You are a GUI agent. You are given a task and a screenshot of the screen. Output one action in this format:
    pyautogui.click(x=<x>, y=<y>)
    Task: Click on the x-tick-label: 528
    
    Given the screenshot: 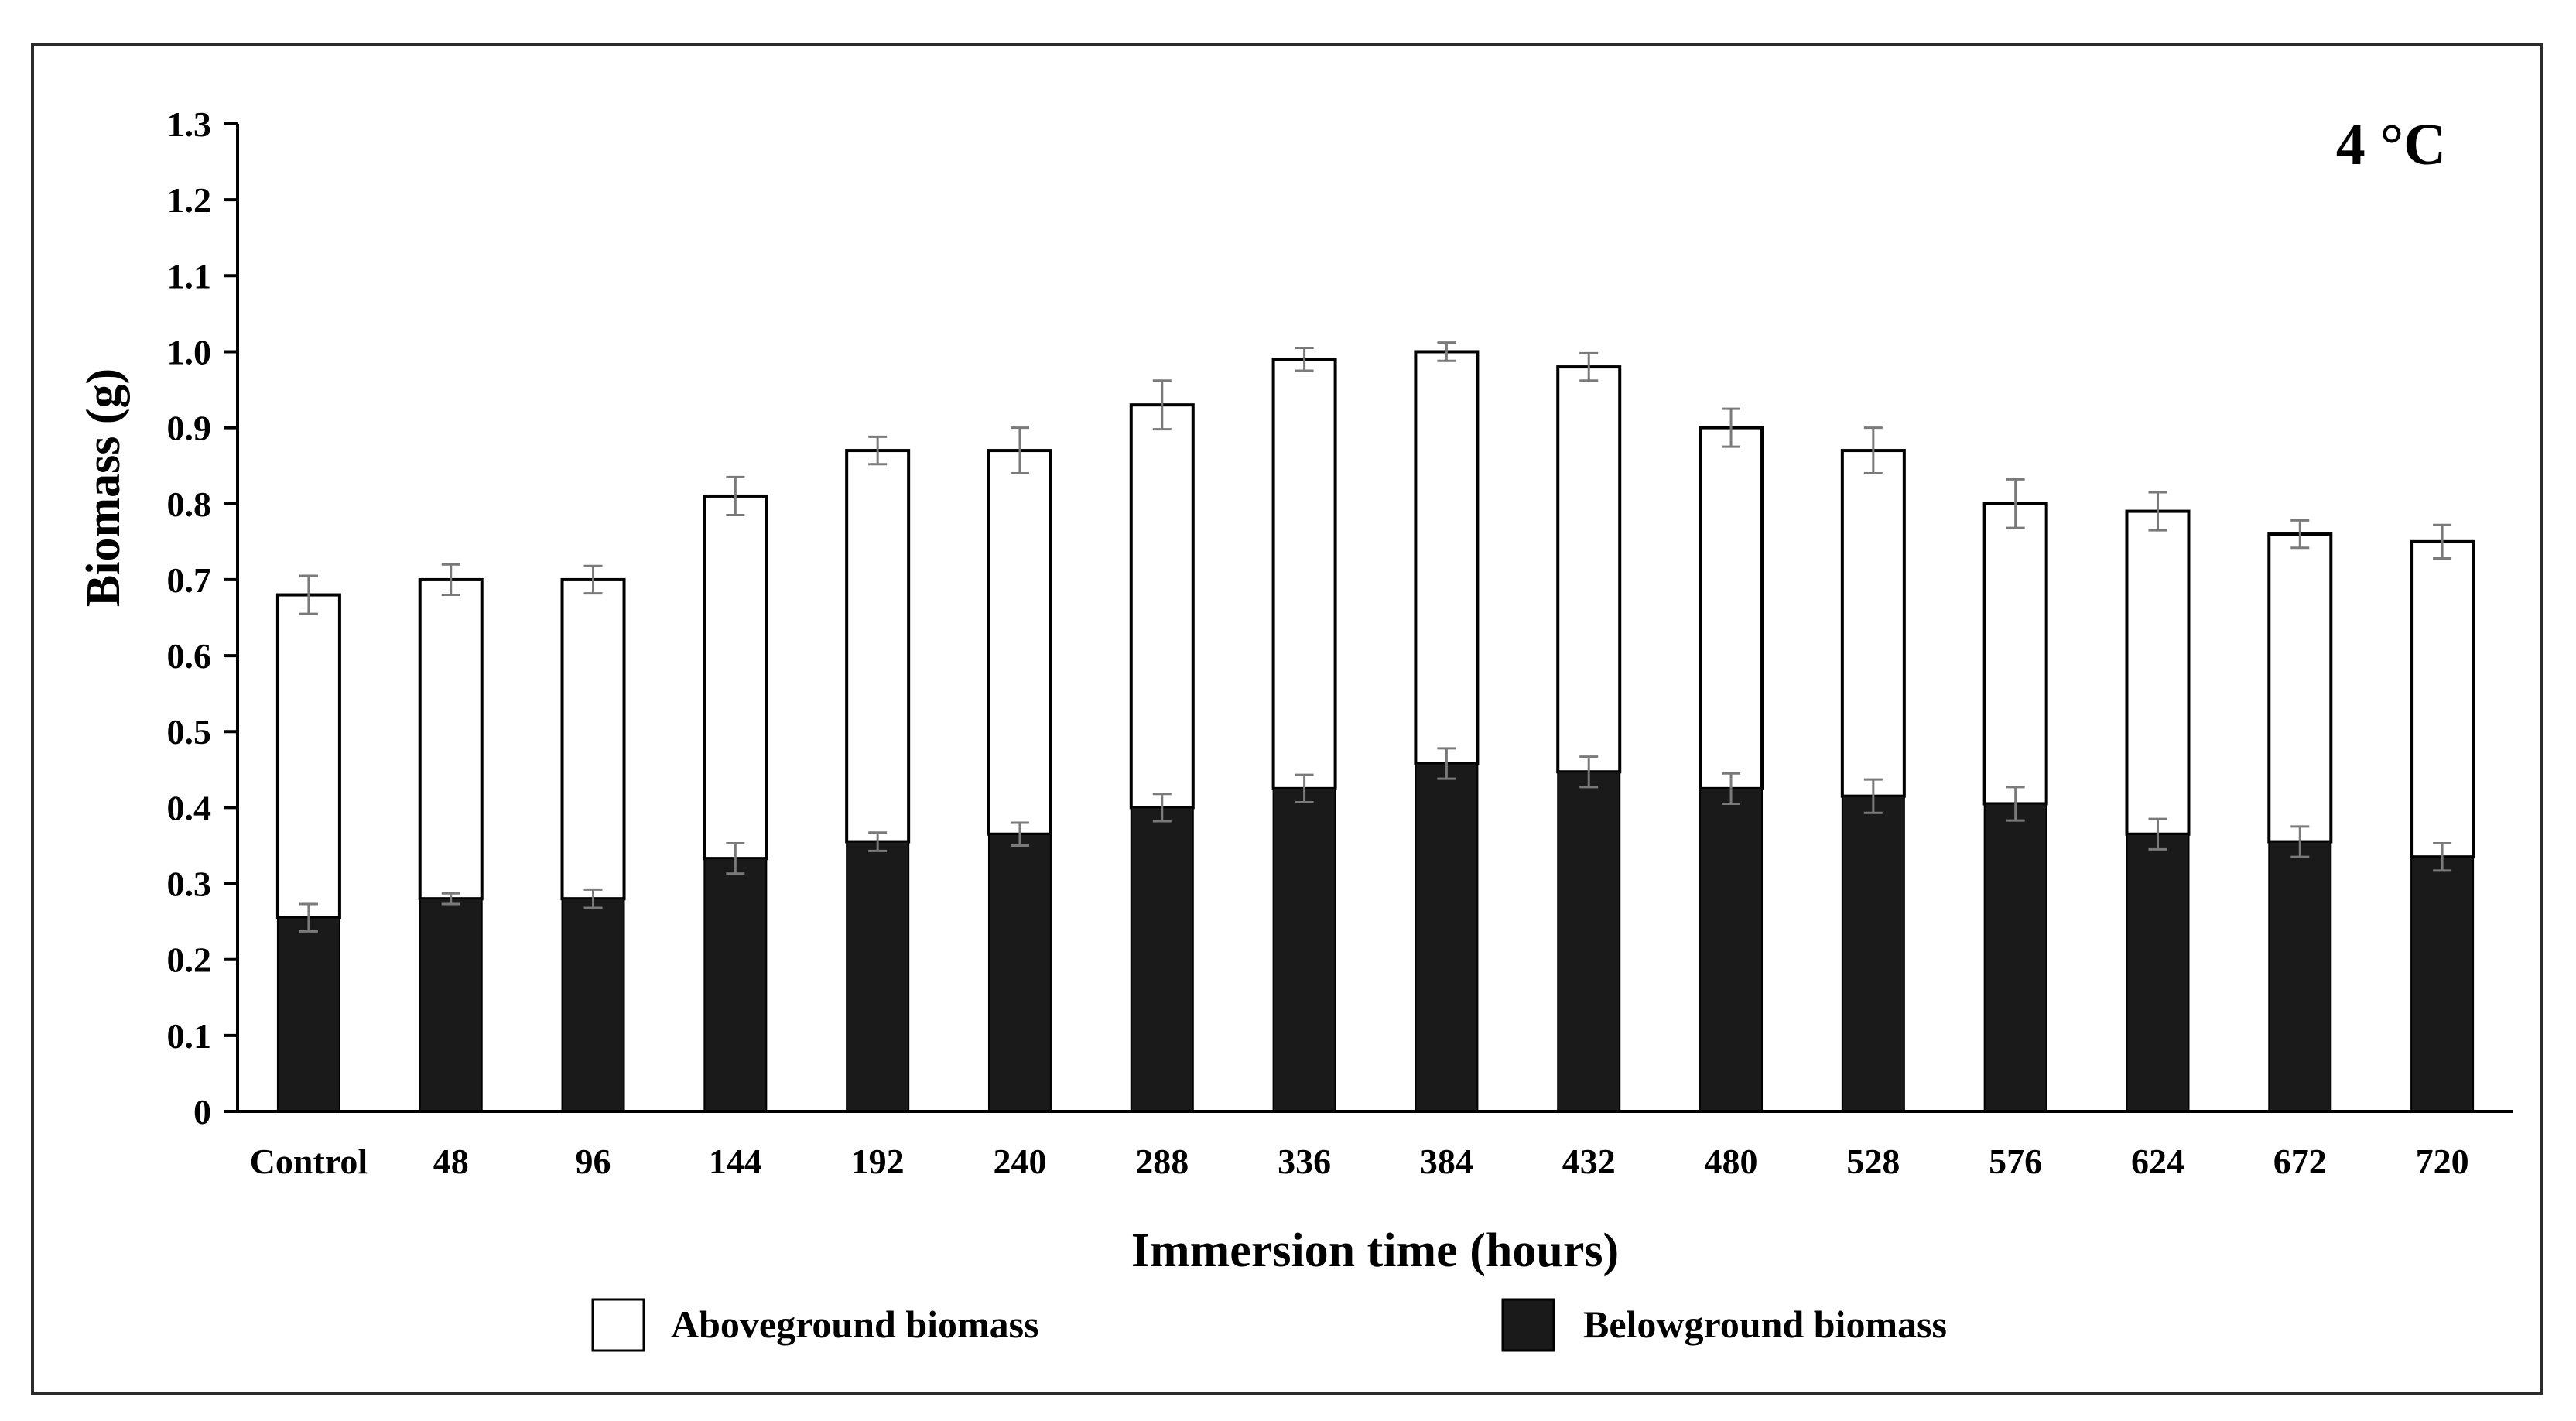 What is the action you would take?
    pyautogui.click(x=1873, y=1161)
    